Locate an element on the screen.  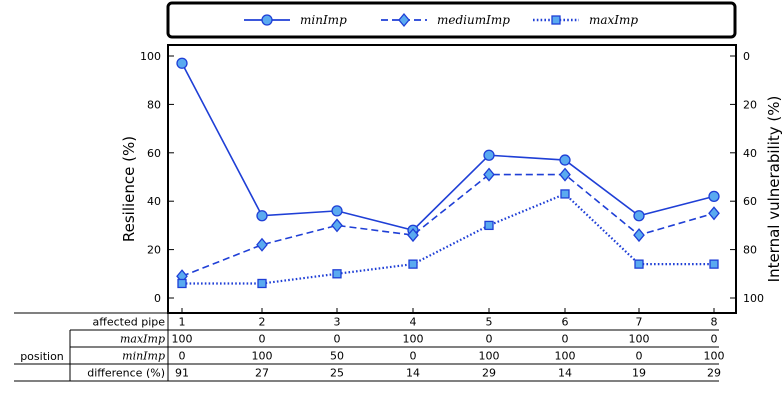
table-cell: 2 is located at coordinates (262, 322).